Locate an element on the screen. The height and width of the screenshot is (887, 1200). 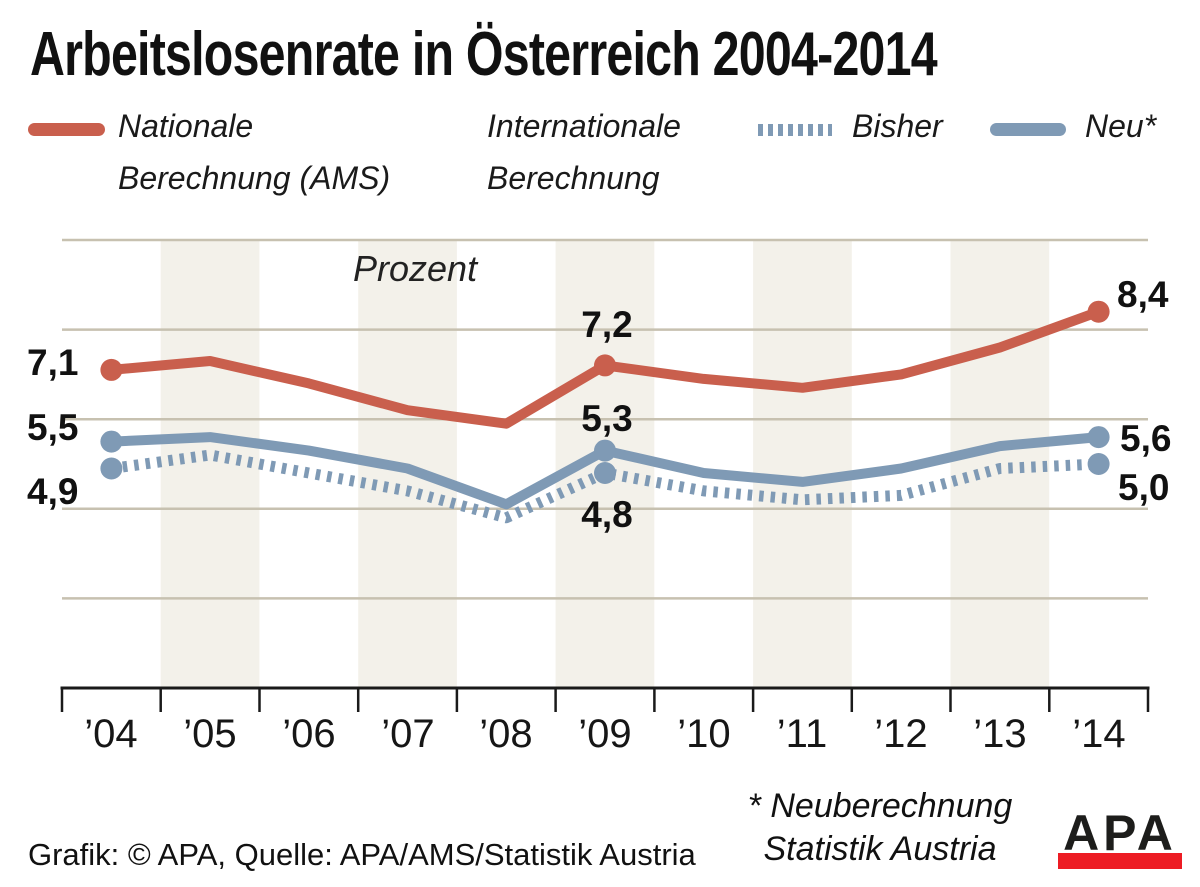
footnote-line1: * Neuberechnung is located at coordinates (880, 806).